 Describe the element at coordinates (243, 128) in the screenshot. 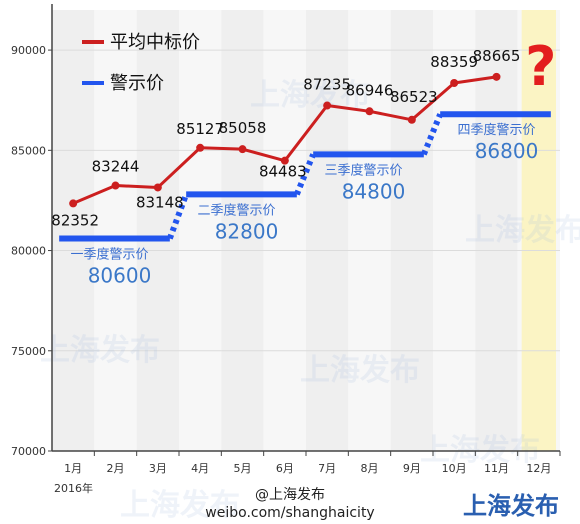

I see `data-label: 85058` at that location.